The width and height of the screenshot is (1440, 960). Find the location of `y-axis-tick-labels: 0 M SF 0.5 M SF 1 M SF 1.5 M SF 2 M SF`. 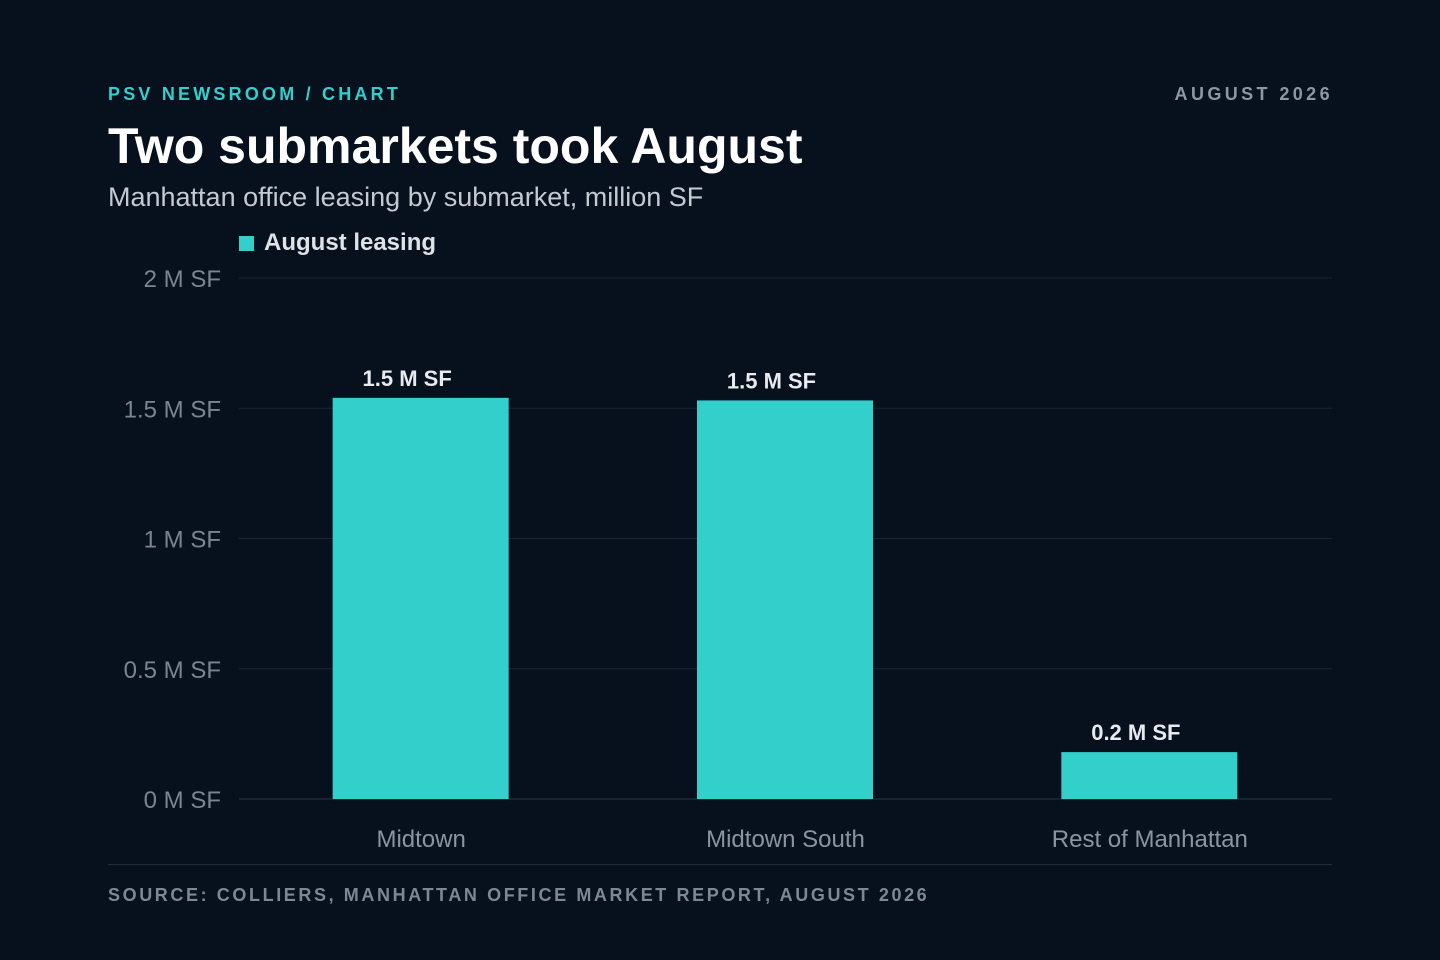

y-axis-tick-labels: 0 M SF 0.5 M SF 1 M SF 1.5 M SF 2 M SF is located at coordinates (172, 540).